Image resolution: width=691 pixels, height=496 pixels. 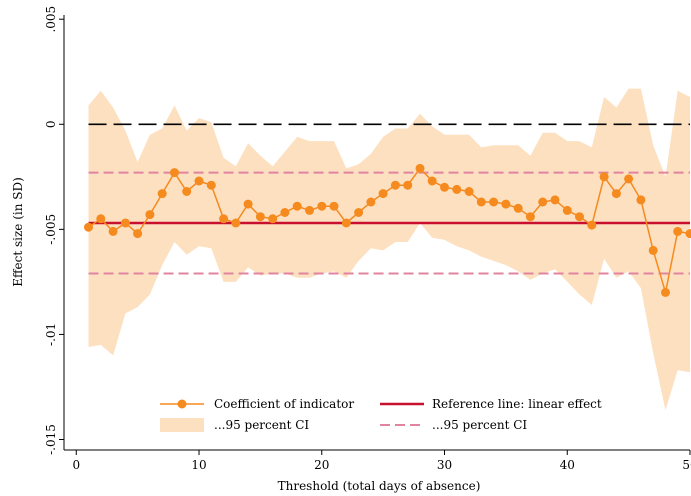 What do you see at coordinates (381, 461) in the screenshot?
I see `x-ticks: 0 10 20 30 40 50` at bounding box center [381, 461].